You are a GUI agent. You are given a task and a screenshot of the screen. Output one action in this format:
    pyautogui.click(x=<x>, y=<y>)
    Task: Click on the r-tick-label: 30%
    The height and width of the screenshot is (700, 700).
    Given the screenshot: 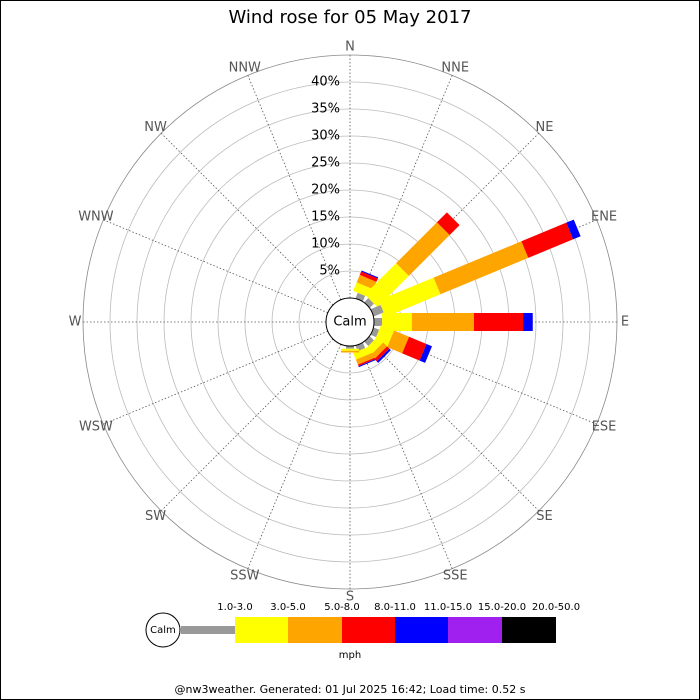 What is the action you would take?
    pyautogui.click(x=325, y=136)
    